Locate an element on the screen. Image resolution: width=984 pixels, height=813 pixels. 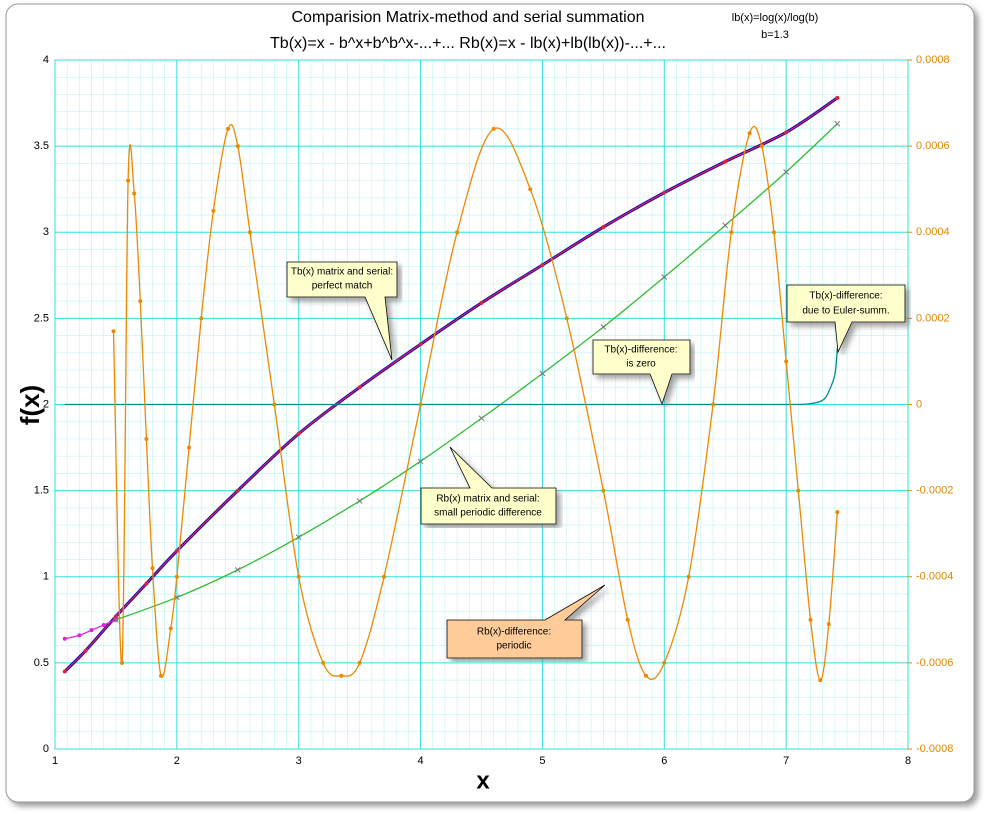
y2-tick-label: 0.0004 is located at coordinates (933, 232).